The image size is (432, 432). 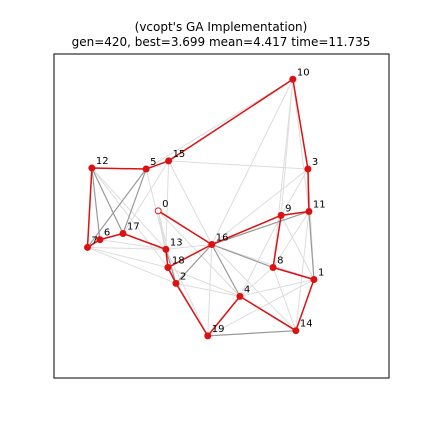 I want to click on node-label-4: 4, so click(x=247, y=289).